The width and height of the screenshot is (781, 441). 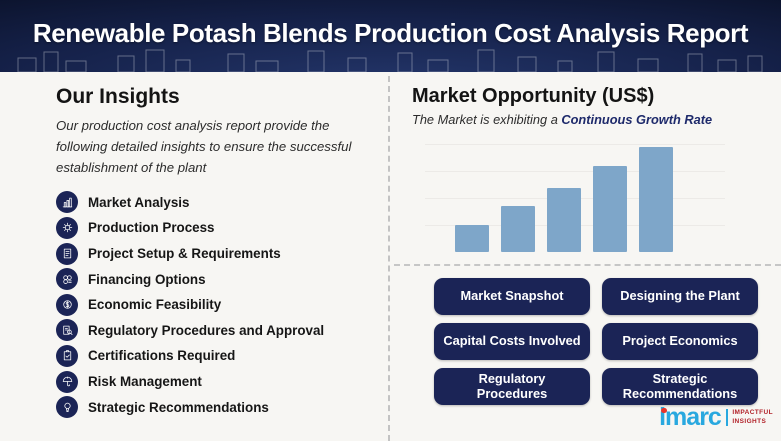 What do you see at coordinates (67, 407) in the screenshot?
I see `strategic-recommendations-icon` at bounding box center [67, 407].